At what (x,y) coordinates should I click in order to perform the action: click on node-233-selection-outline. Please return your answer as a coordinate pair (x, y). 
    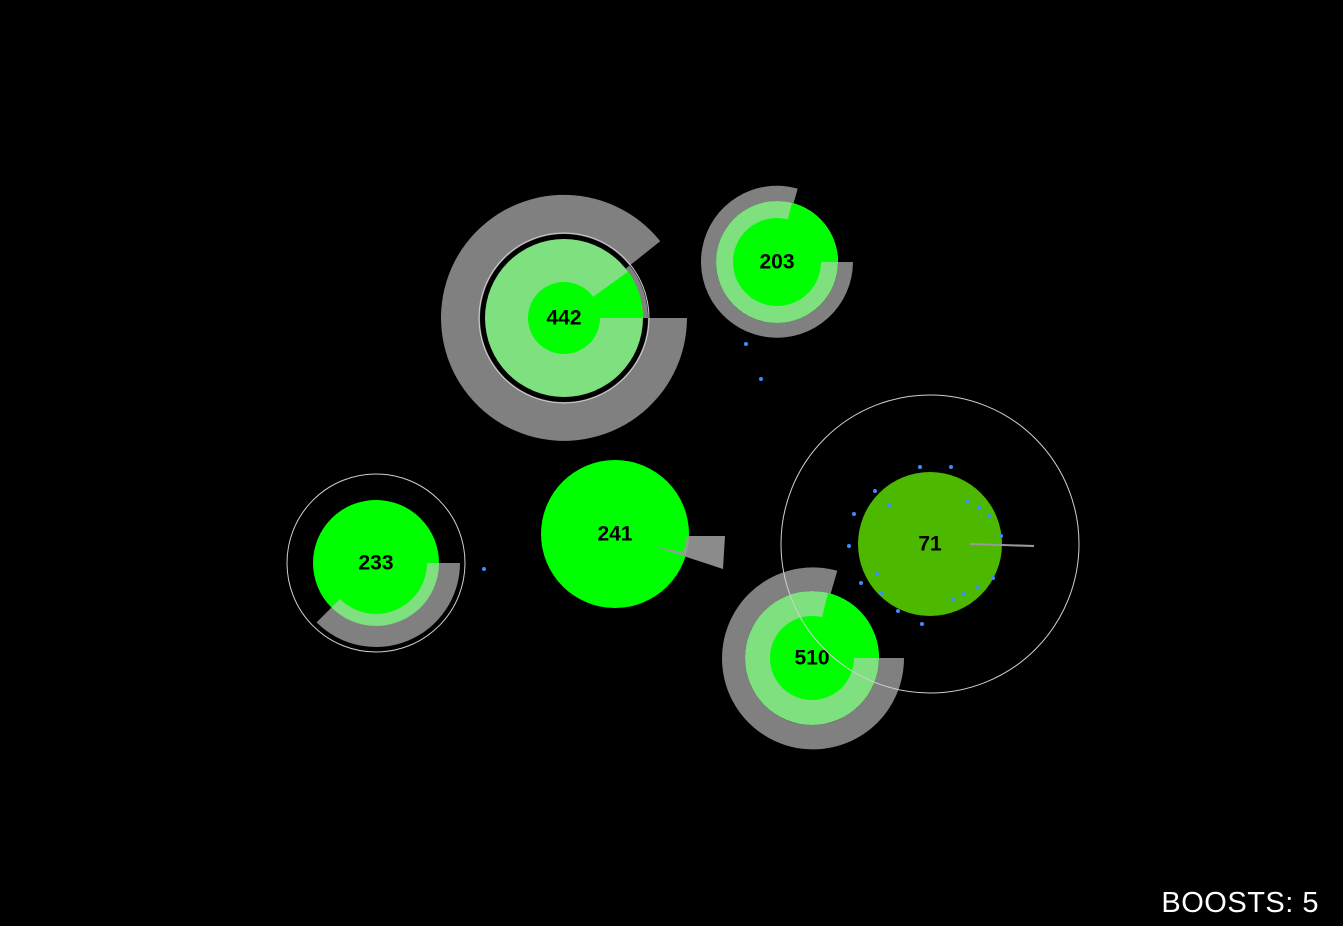
    Looking at the image, I should click on (376, 563).